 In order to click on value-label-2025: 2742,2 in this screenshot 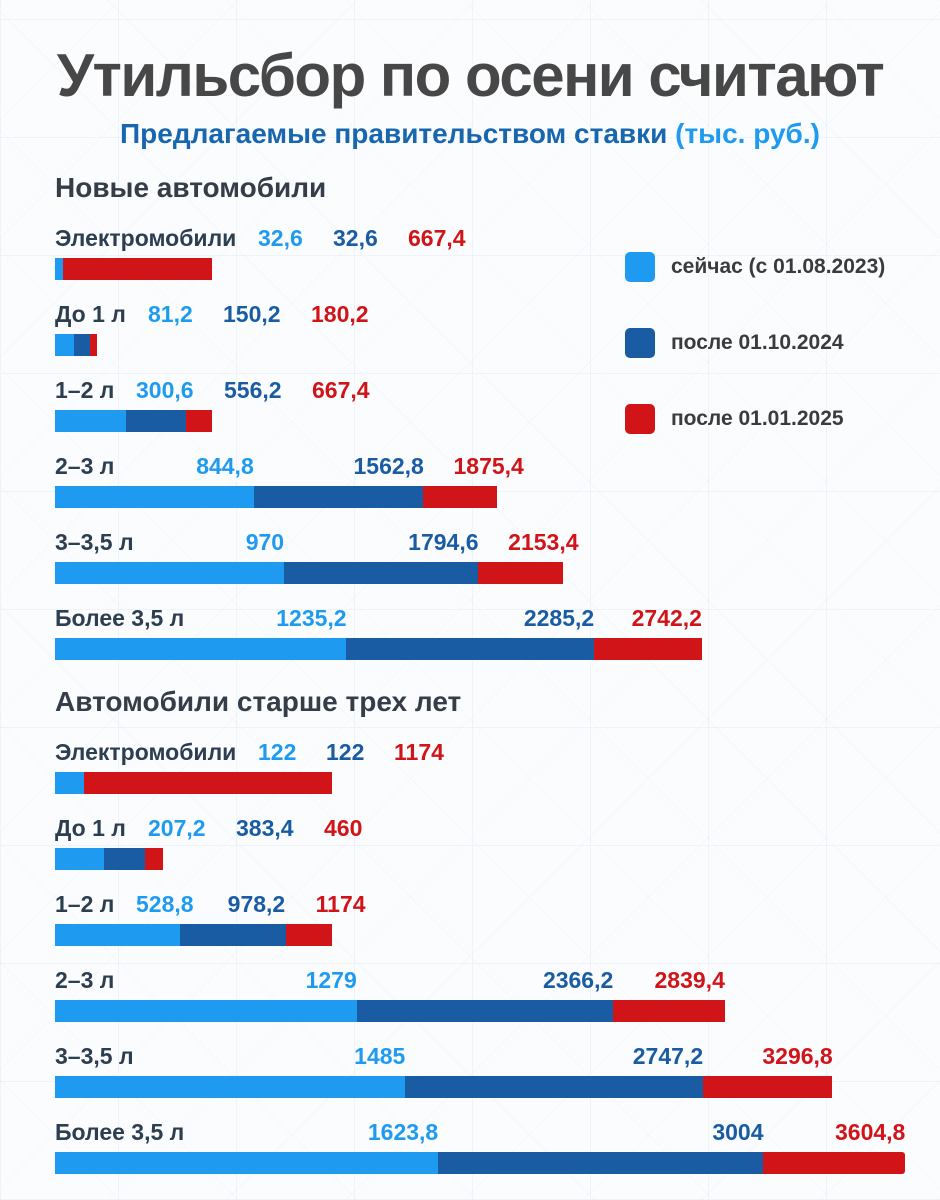, I will do `click(666, 618)`.